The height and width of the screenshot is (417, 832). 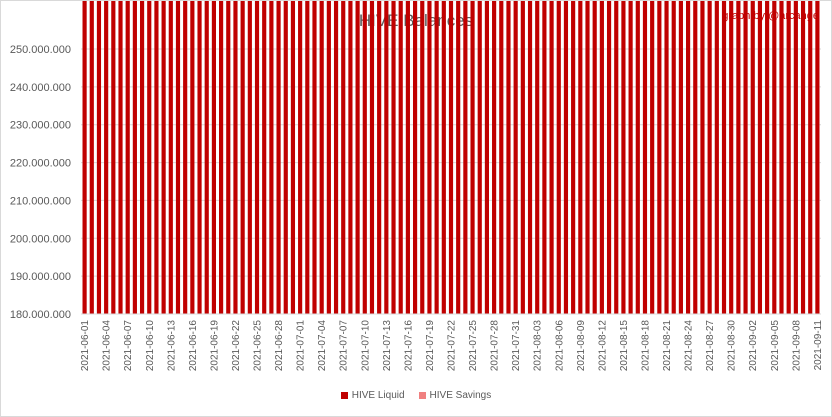 I want to click on x-tick-label: 2021-08-03, so click(x=538, y=346).